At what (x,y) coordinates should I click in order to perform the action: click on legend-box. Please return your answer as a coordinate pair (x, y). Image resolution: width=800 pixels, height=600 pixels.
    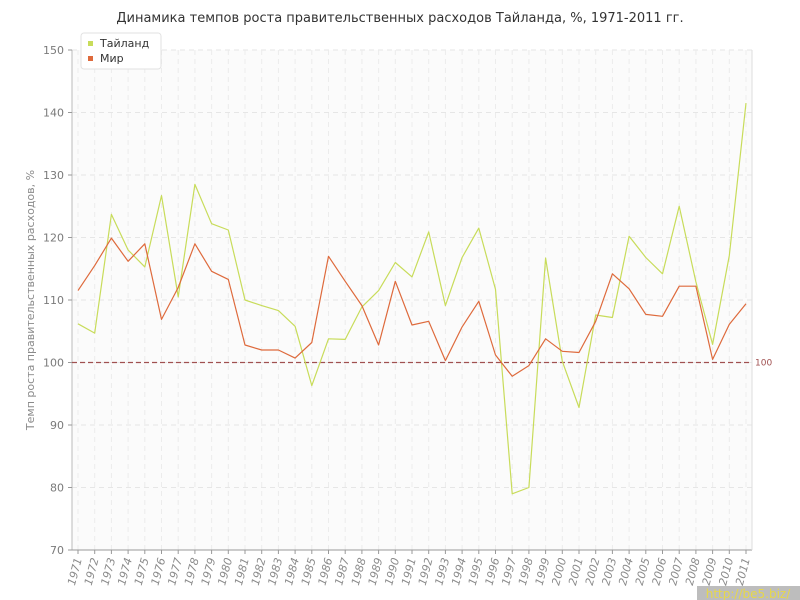
    Looking at the image, I should click on (121, 51).